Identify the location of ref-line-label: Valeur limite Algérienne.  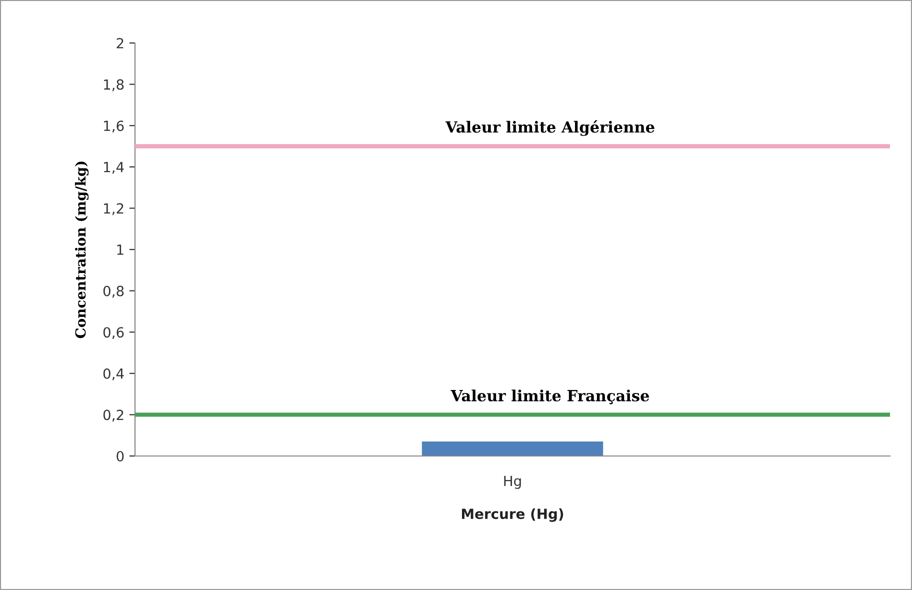
(549, 128).